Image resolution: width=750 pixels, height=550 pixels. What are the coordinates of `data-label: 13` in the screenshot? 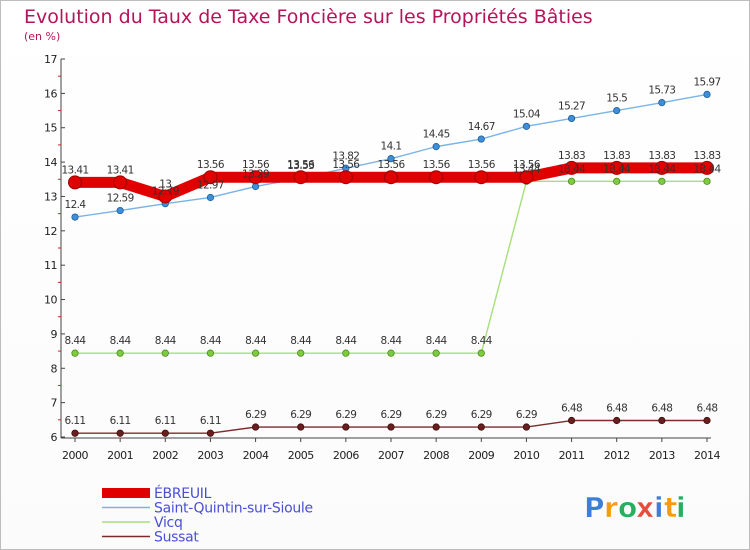 It's located at (165, 184).